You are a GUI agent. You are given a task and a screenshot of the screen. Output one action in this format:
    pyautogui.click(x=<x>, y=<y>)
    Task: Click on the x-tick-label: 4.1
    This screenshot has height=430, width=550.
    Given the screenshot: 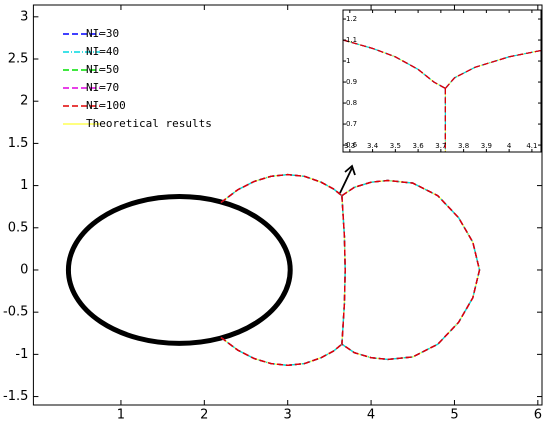 What is the action you would take?
    pyautogui.click(x=531, y=146)
    